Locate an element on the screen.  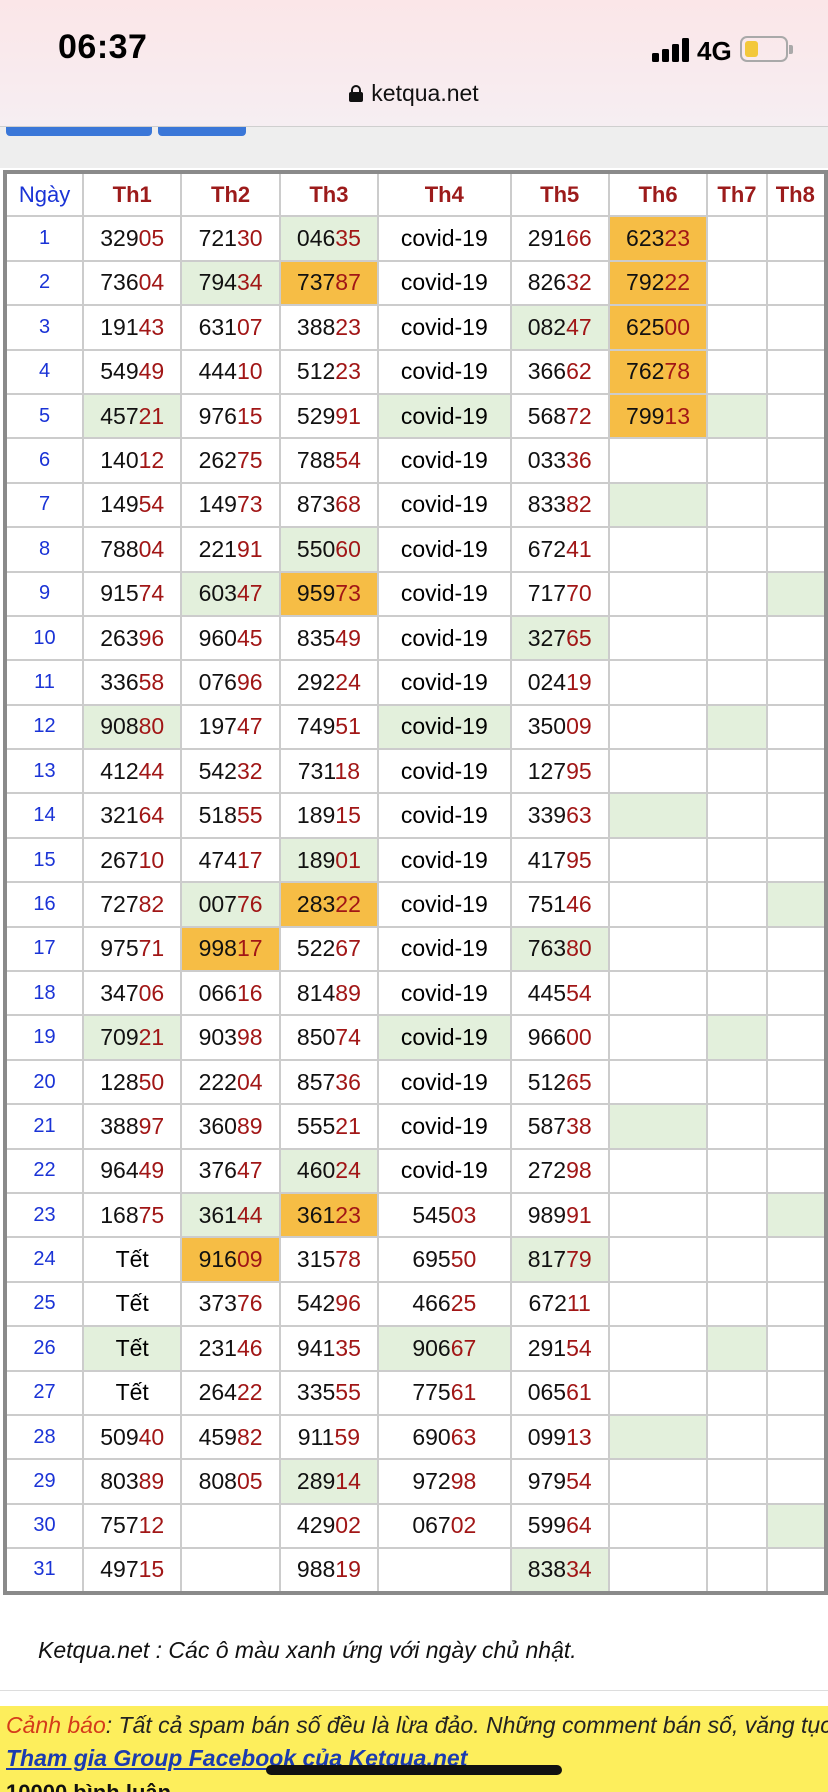
column-header: Th7 is located at coordinates (737, 194).